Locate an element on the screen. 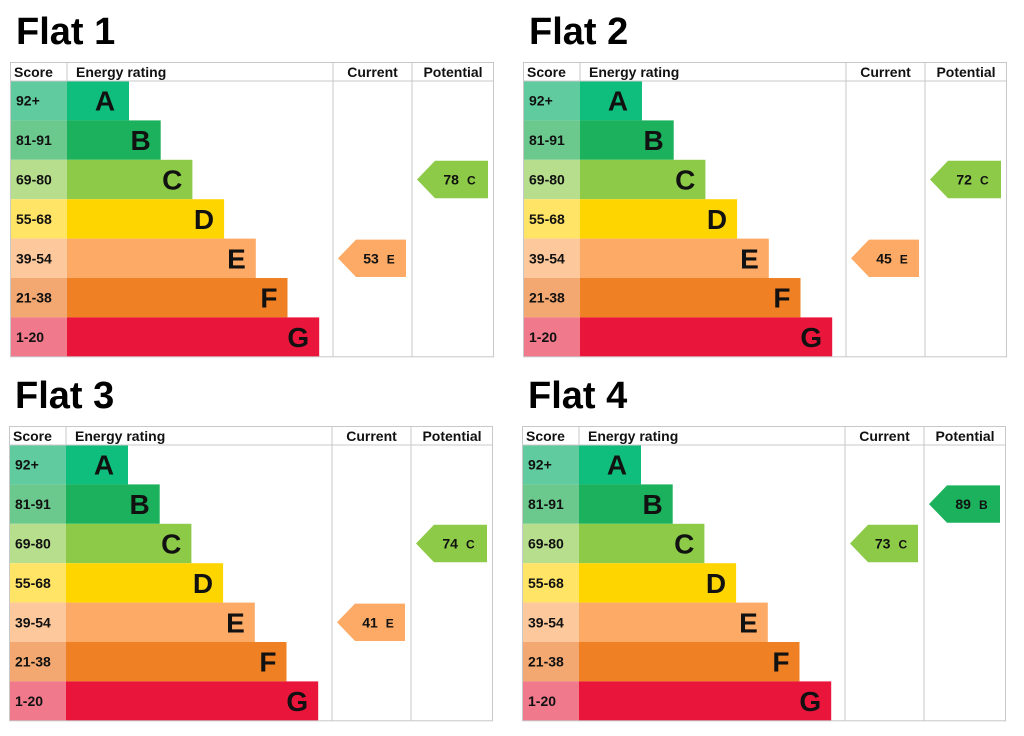 The image size is (1024, 736). potential-rating-label: 74 C is located at coordinates (458, 544).